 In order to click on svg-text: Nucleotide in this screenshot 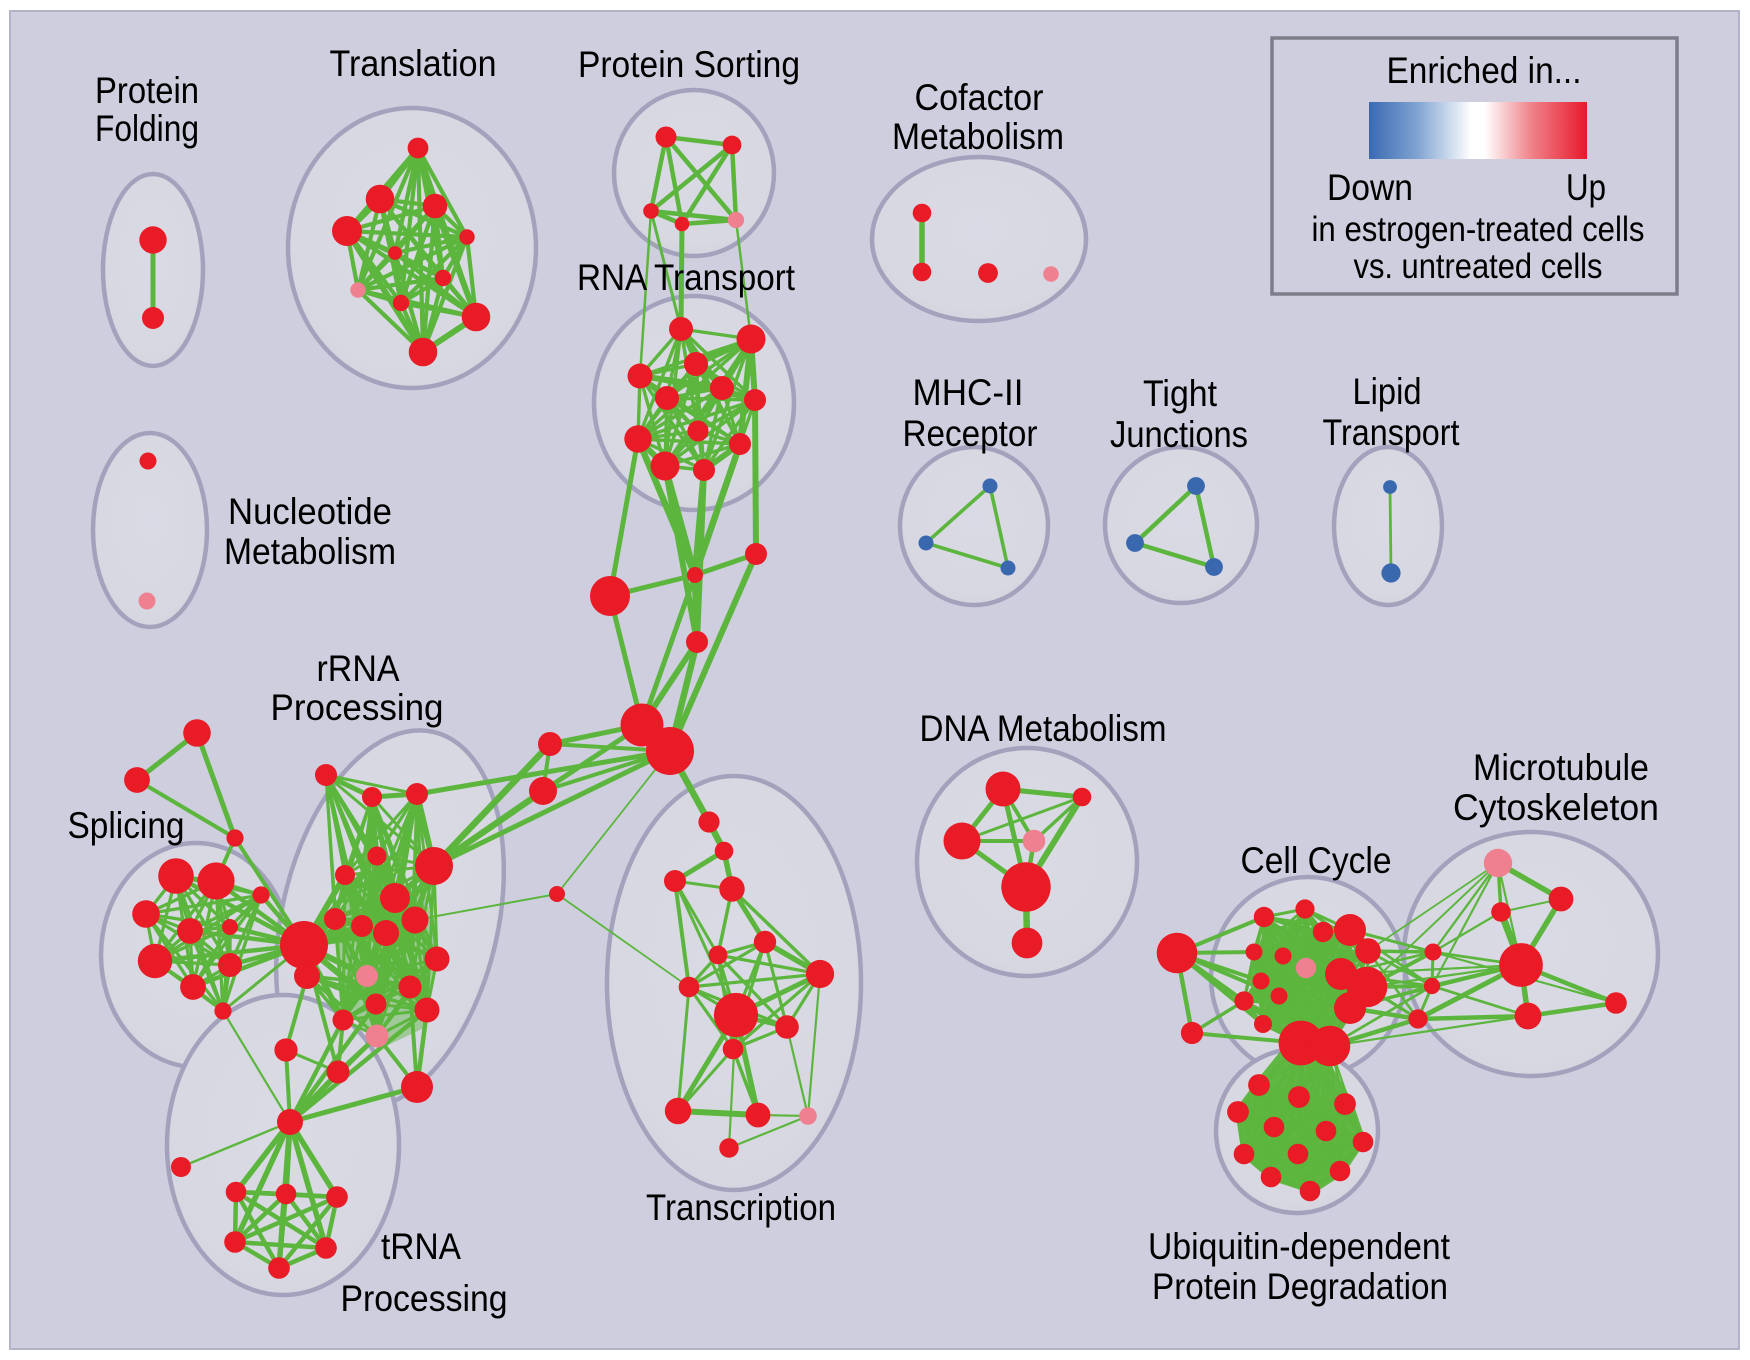, I will do `click(310, 511)`.